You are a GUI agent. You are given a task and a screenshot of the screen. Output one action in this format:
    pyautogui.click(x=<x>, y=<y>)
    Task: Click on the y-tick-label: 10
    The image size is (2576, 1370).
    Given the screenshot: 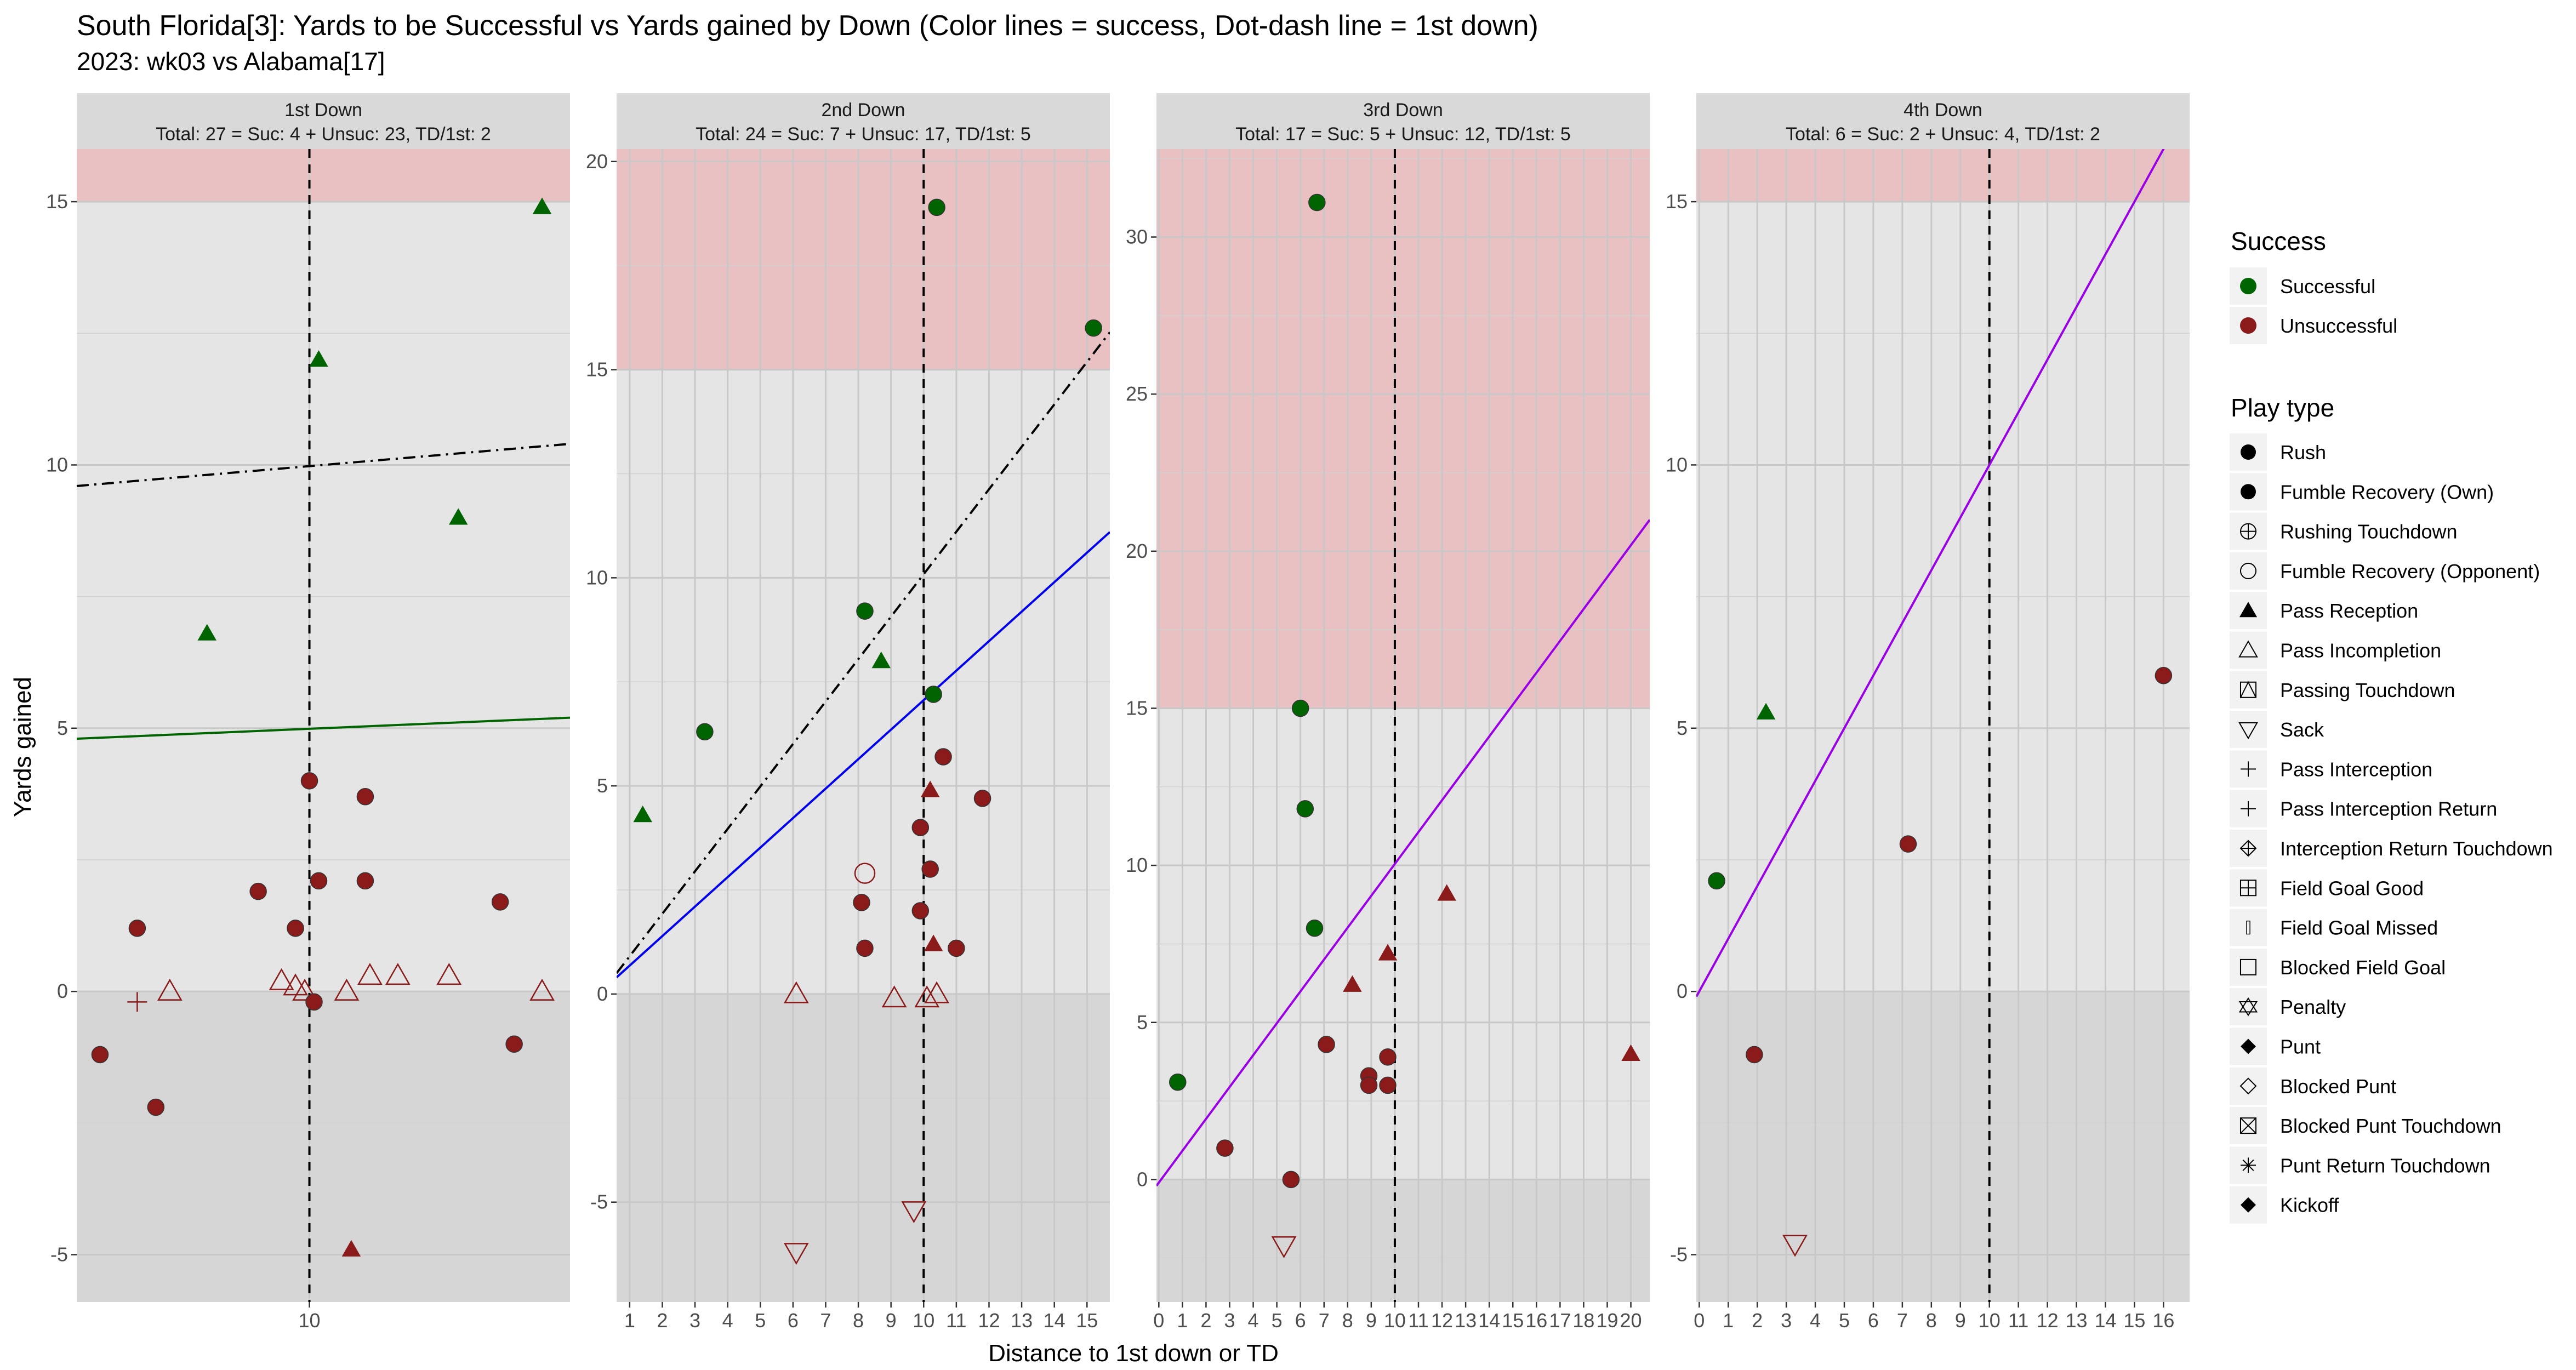 What is the action you would take?
    pyautogui.click(x=597, y=577)
    